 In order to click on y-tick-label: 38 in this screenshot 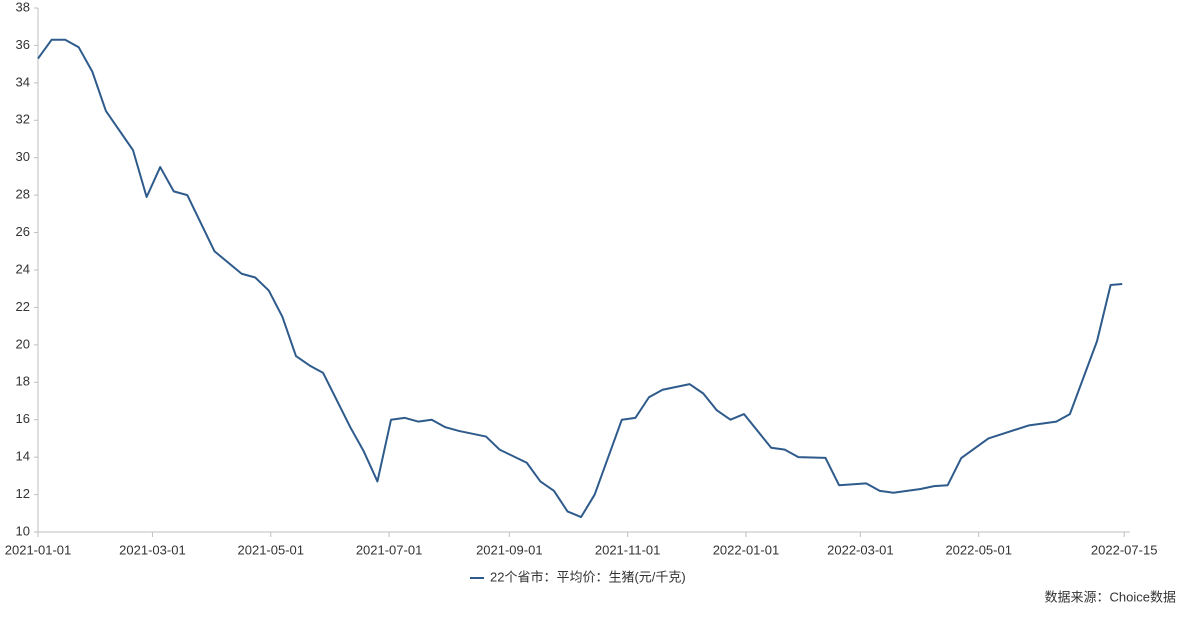, I will do `click(23, 7)`.